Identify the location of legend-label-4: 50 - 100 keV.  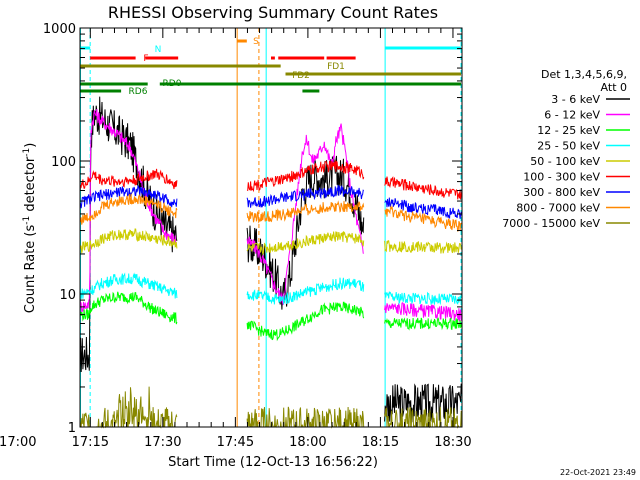
(565, 161).